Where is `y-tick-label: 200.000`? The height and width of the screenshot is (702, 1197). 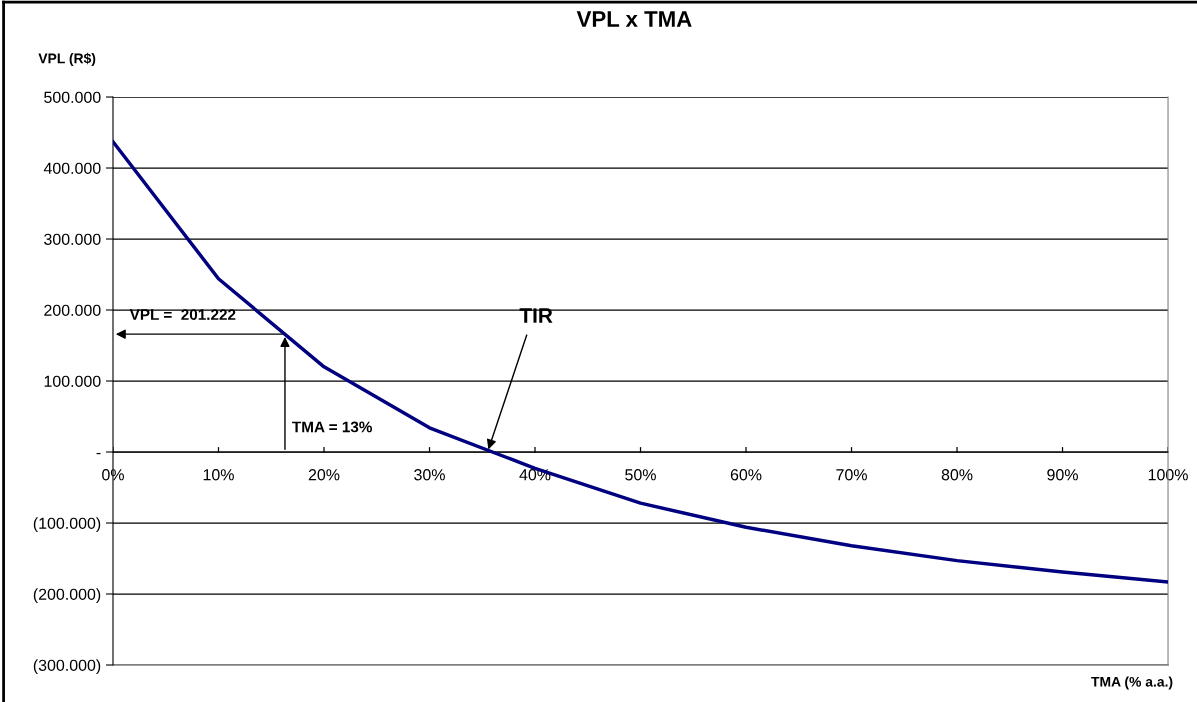 y-tick-label: 200.000 is located at coordinates (72, 310).